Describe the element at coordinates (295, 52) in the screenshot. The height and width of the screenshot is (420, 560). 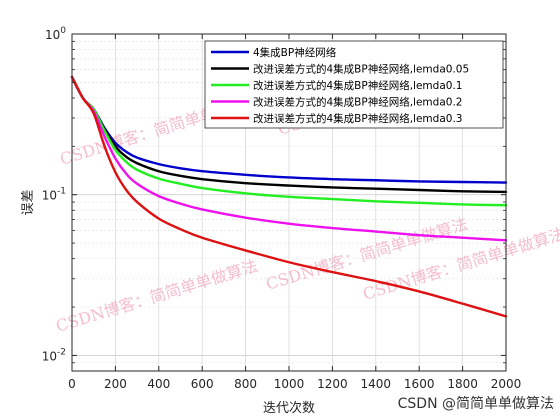
I see `legend-label-1: 4集成BP神经网络` at that location.